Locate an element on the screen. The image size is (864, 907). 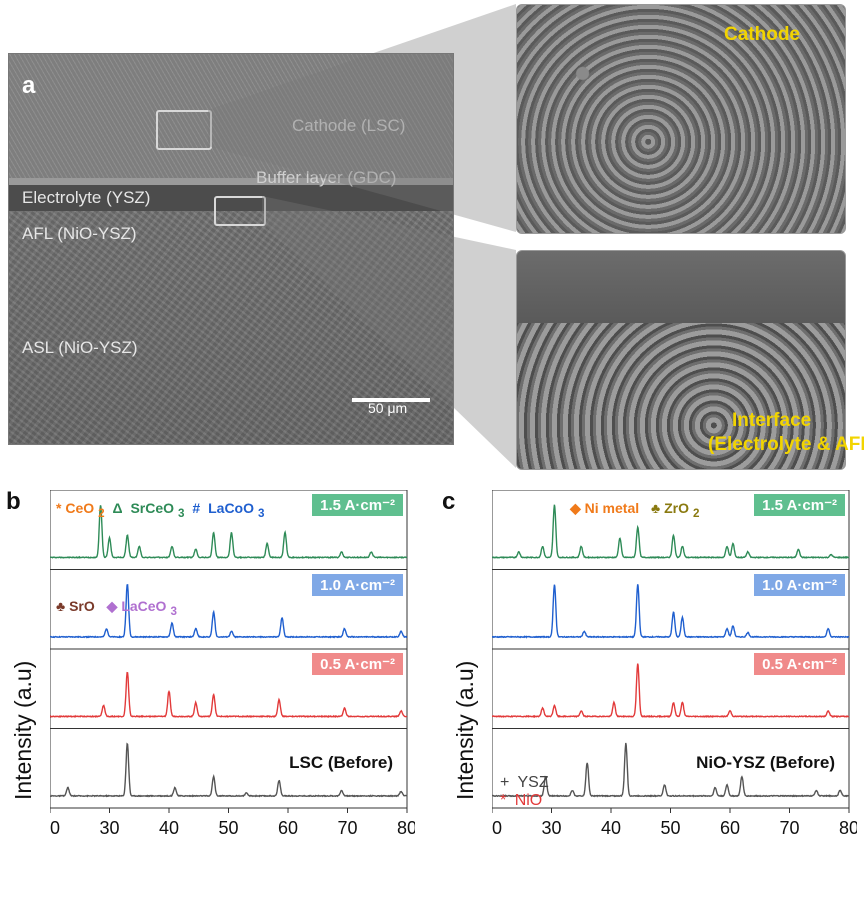
legend-ysz: + YSZ is located at coordinates (524, 782).